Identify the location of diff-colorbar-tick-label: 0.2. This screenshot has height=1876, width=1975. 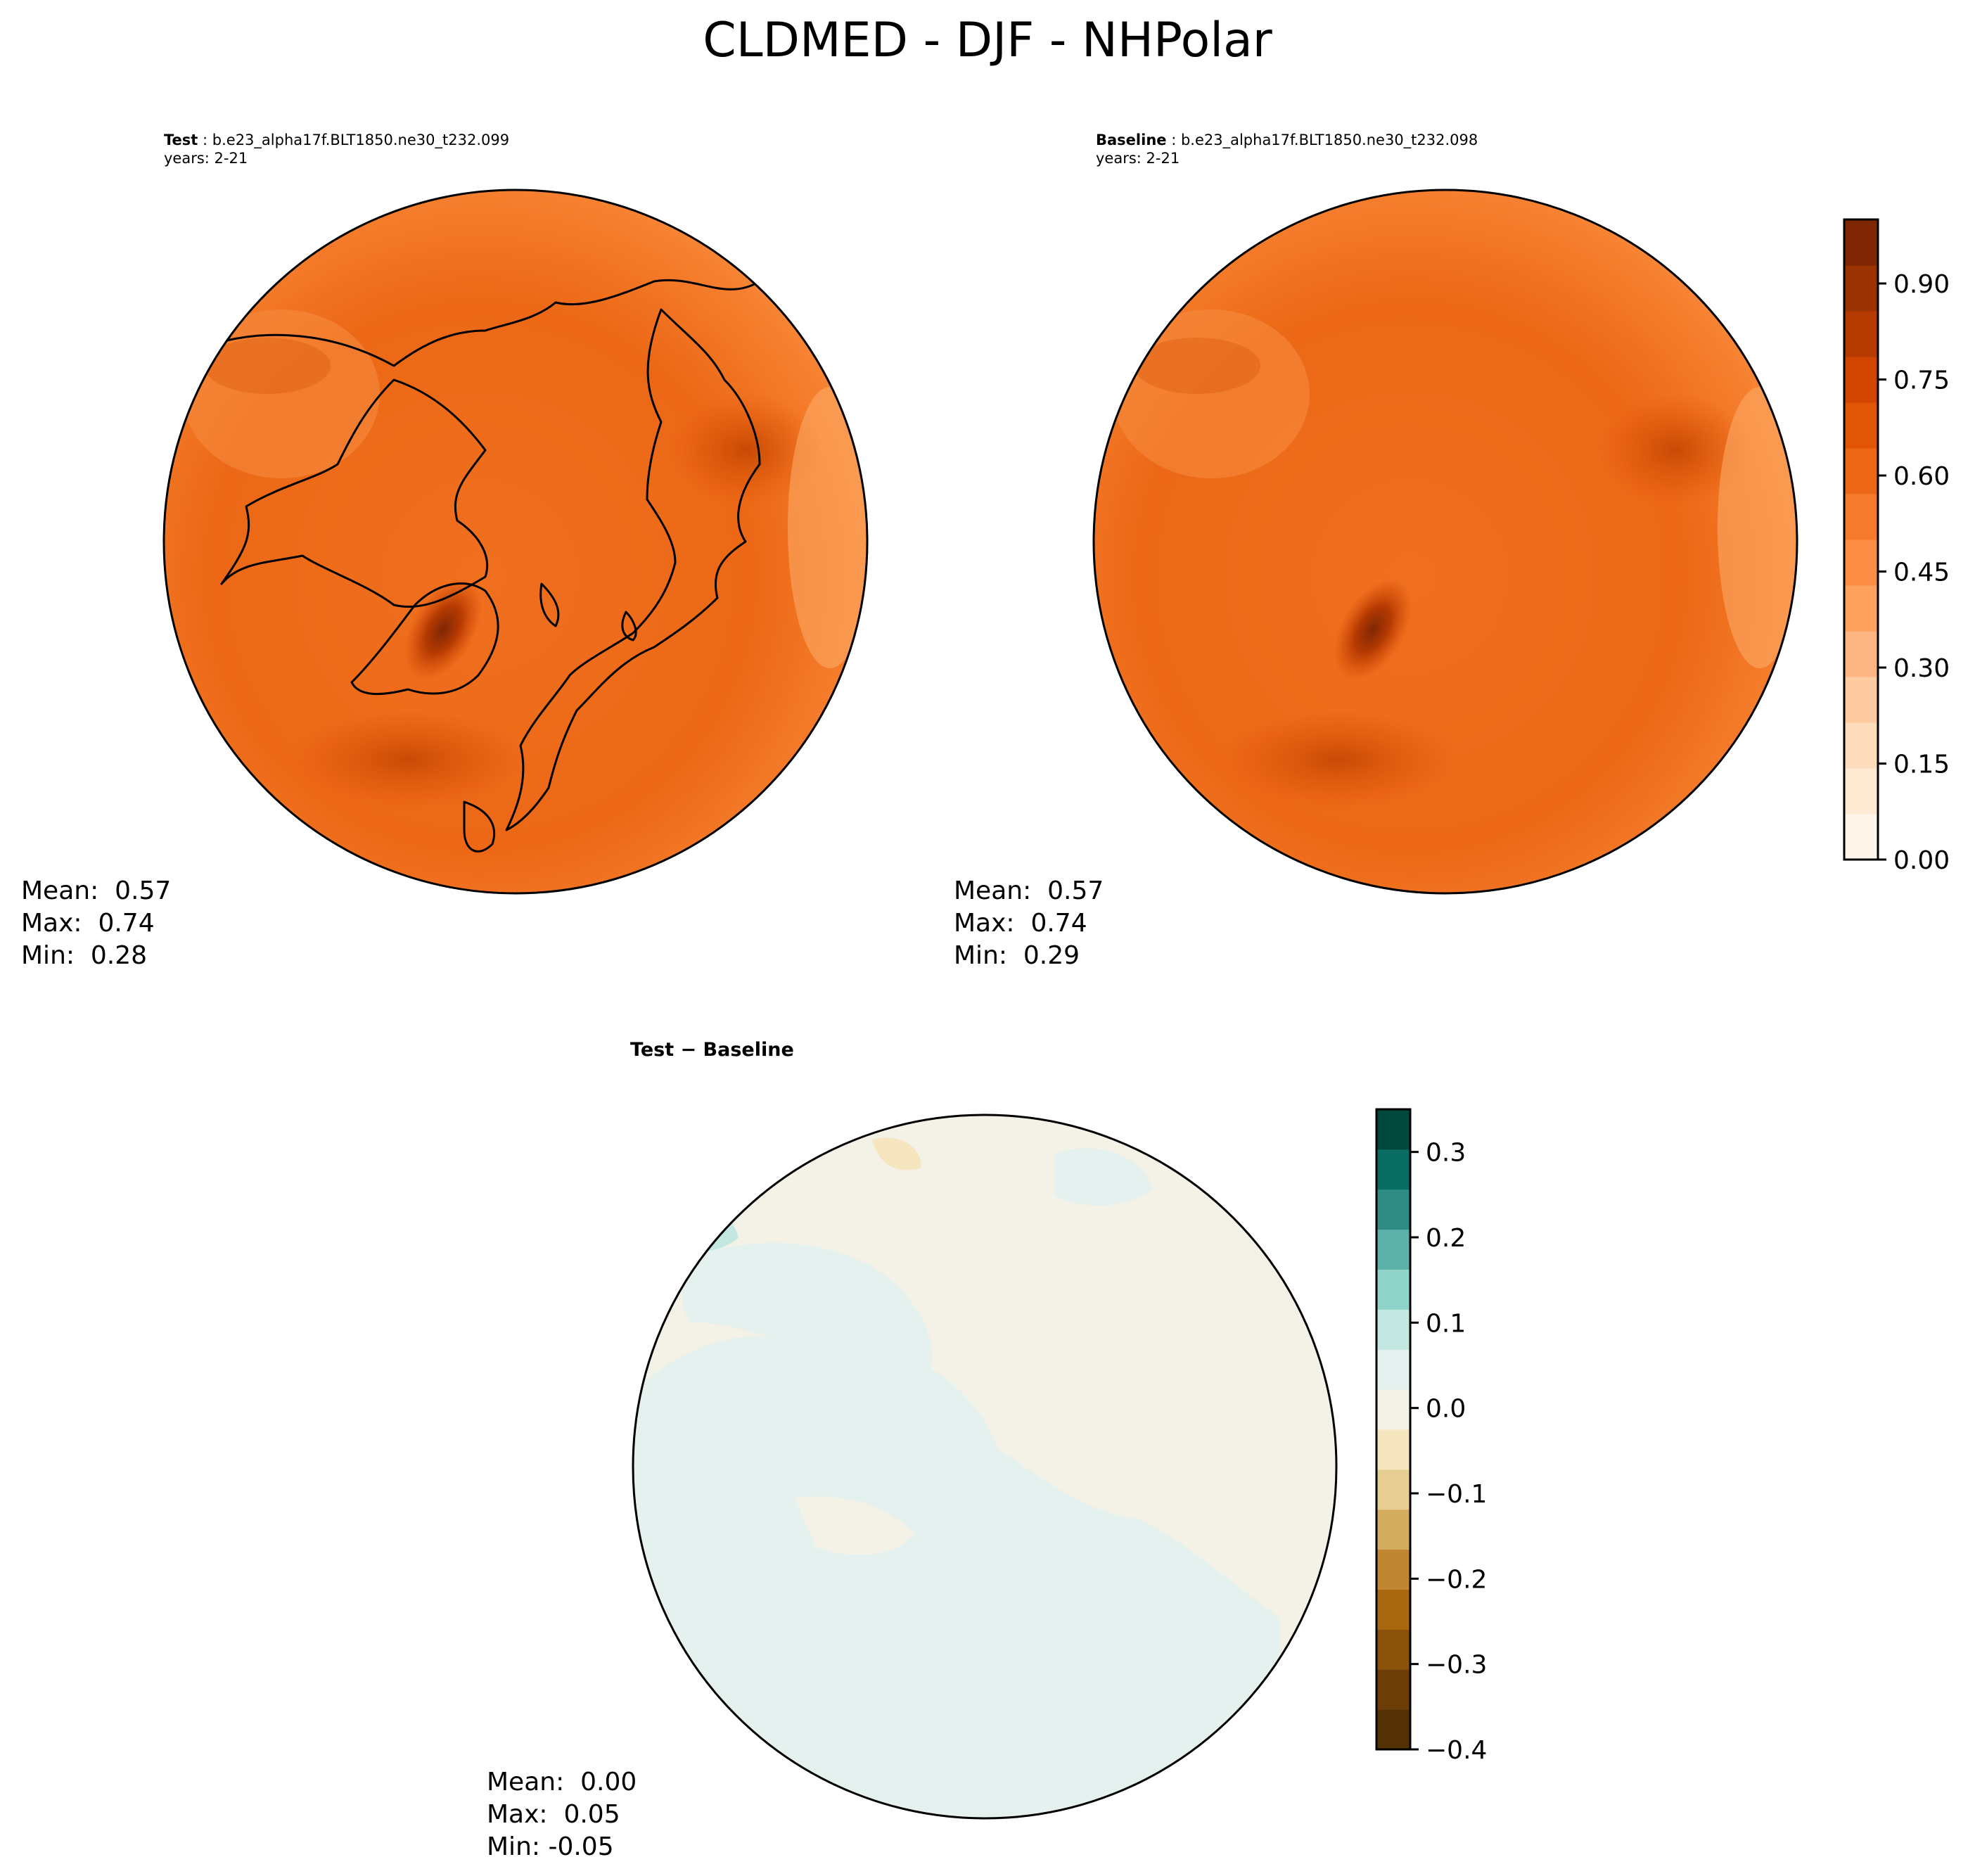
(1446, 1238).